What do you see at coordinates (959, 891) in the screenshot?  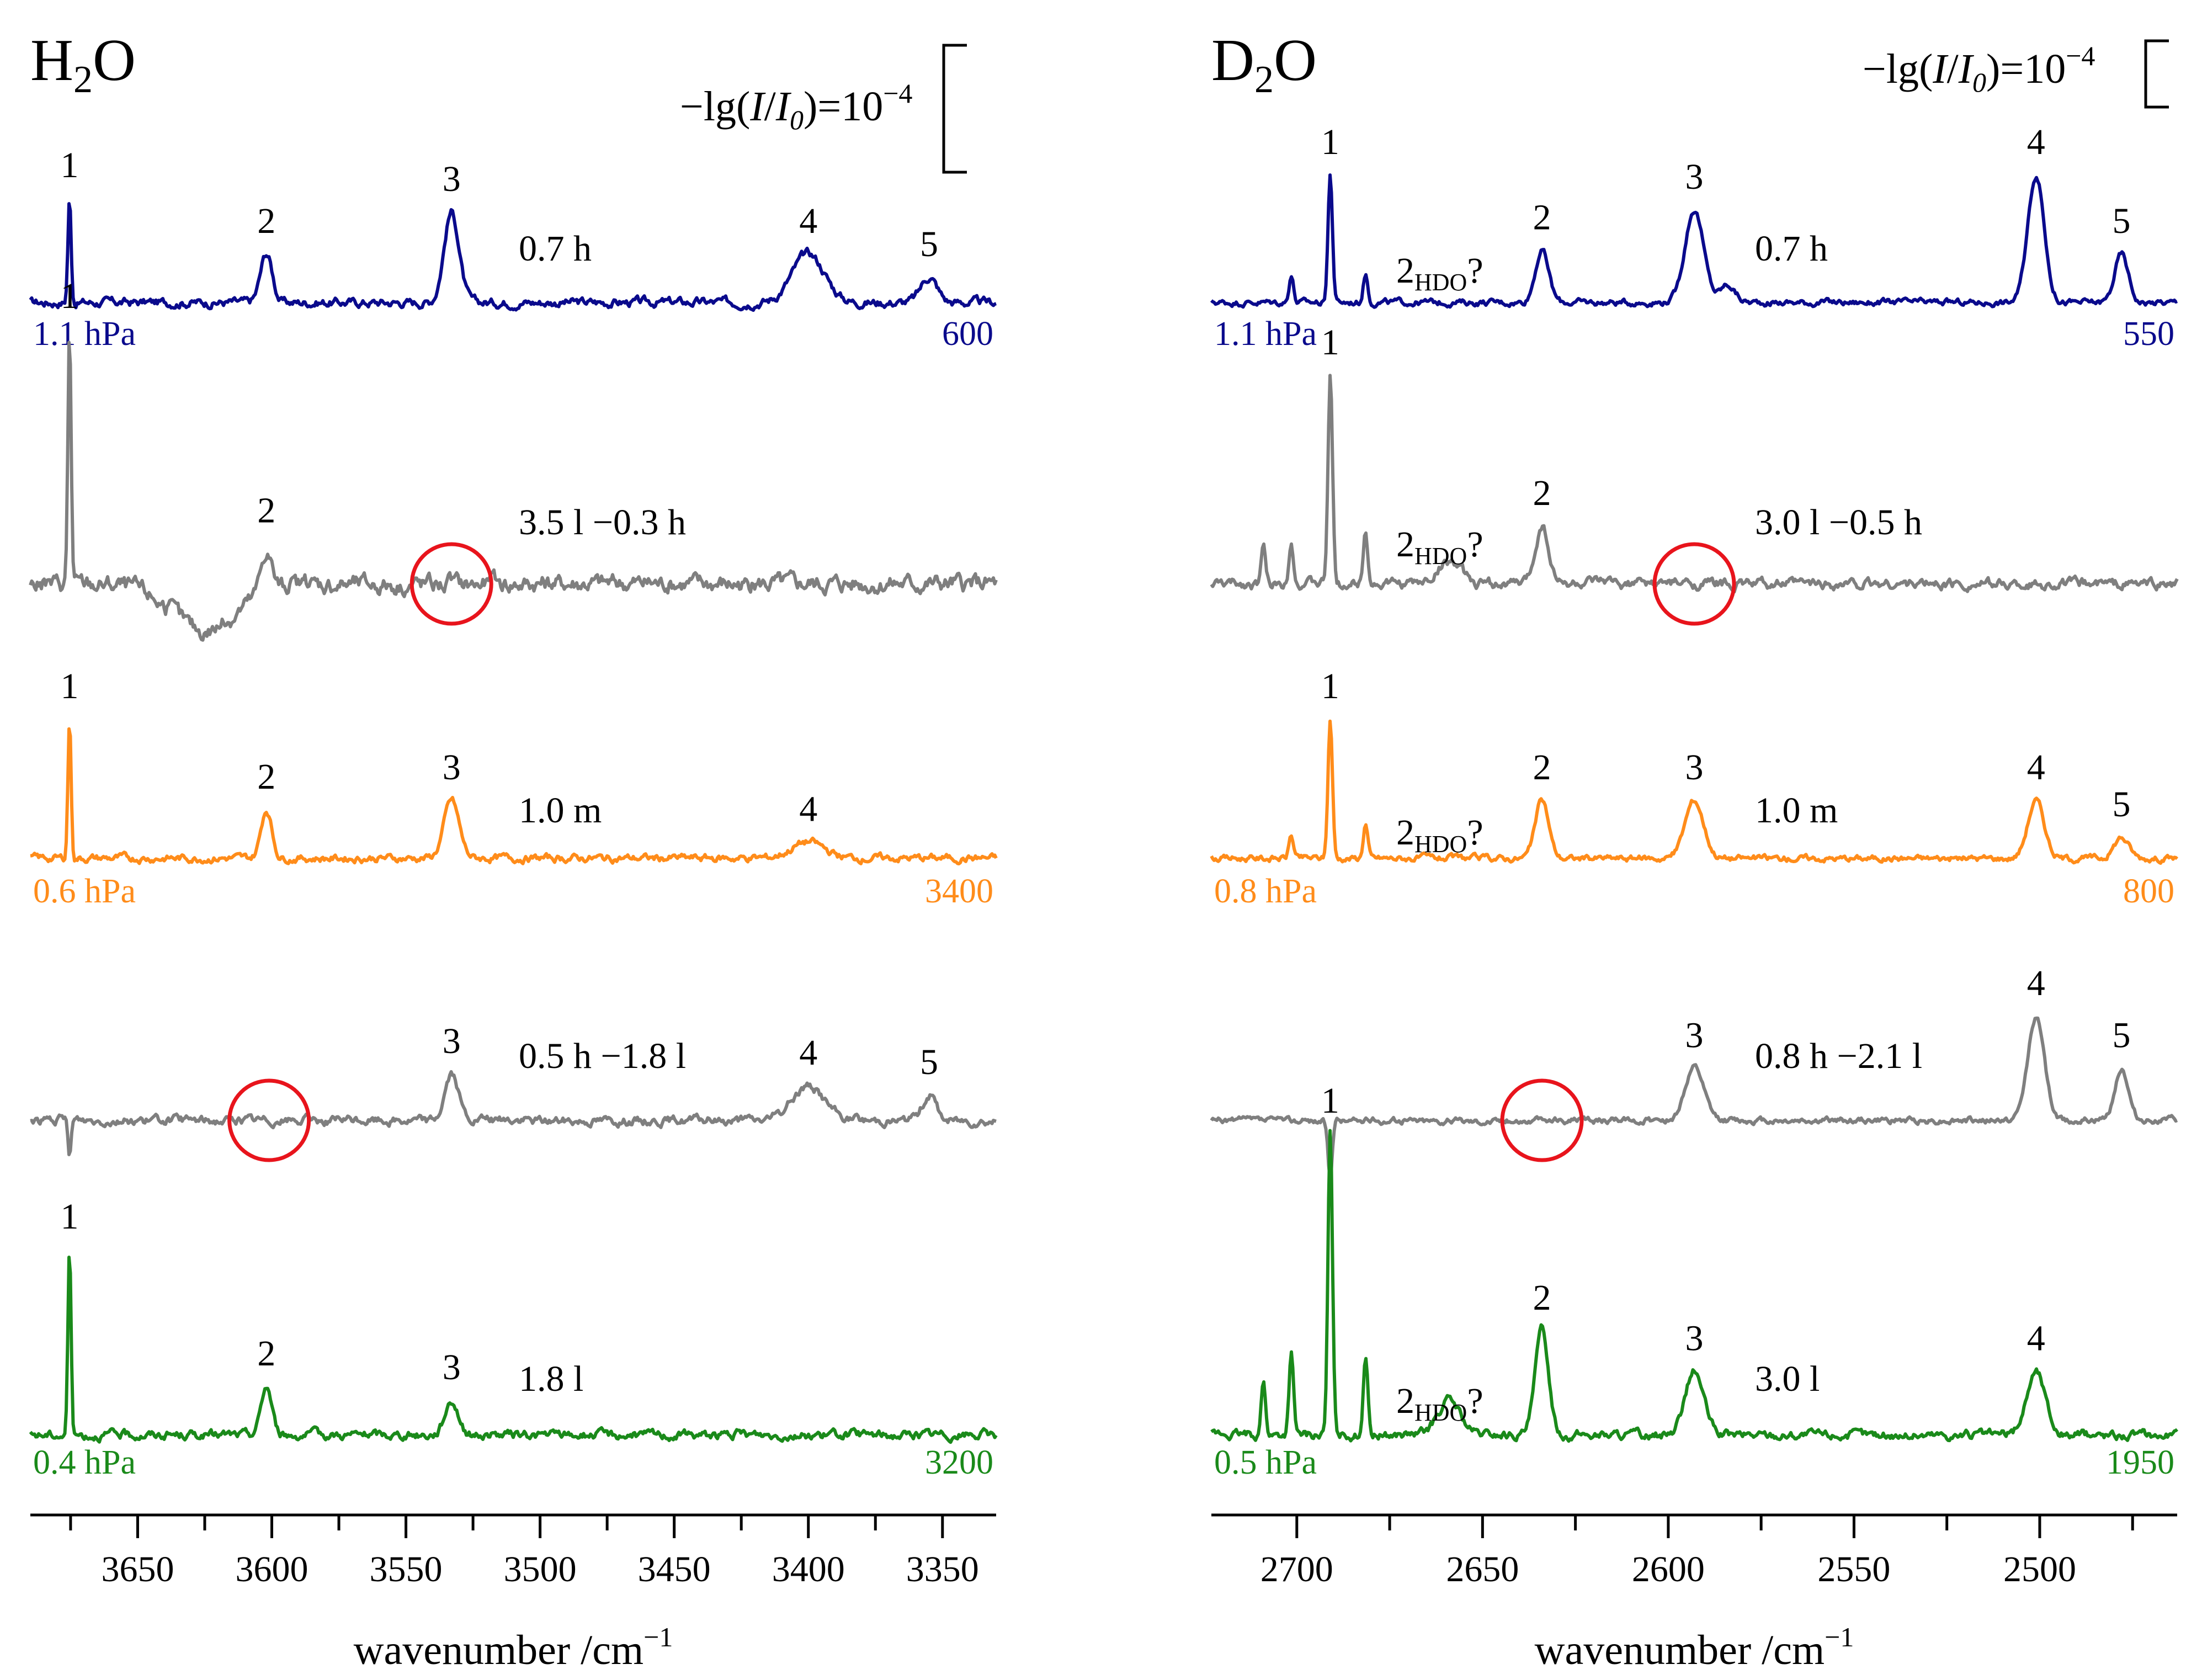 I see `scale-factor-label: 3400` at bounding box center [959, 891].